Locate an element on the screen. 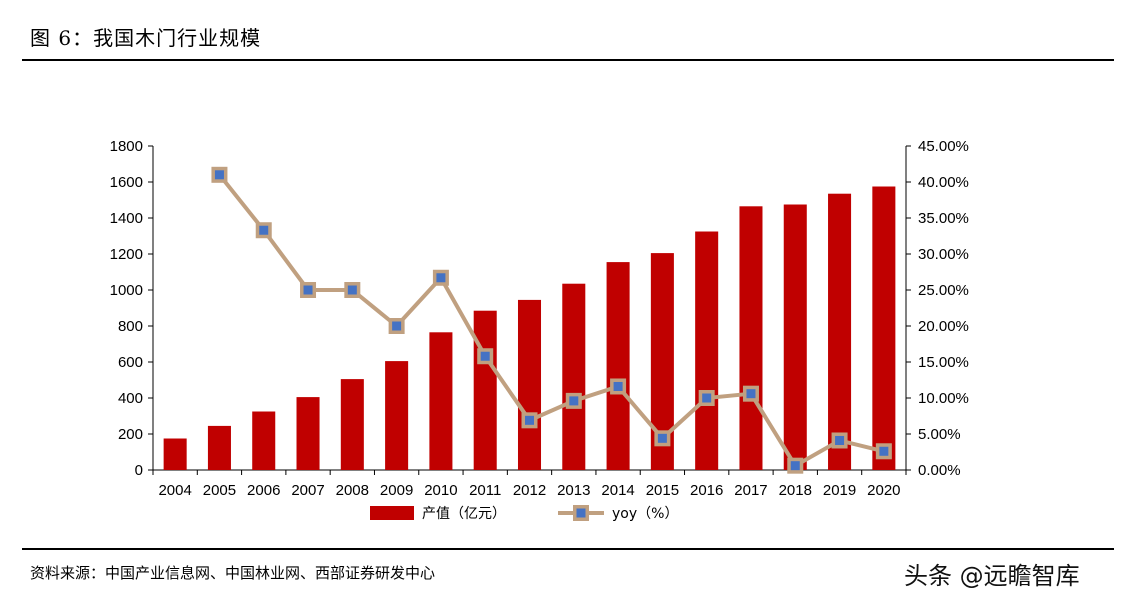  figure-title: 图 6：我国木门行业规模 is located at coordinates (146, 38).